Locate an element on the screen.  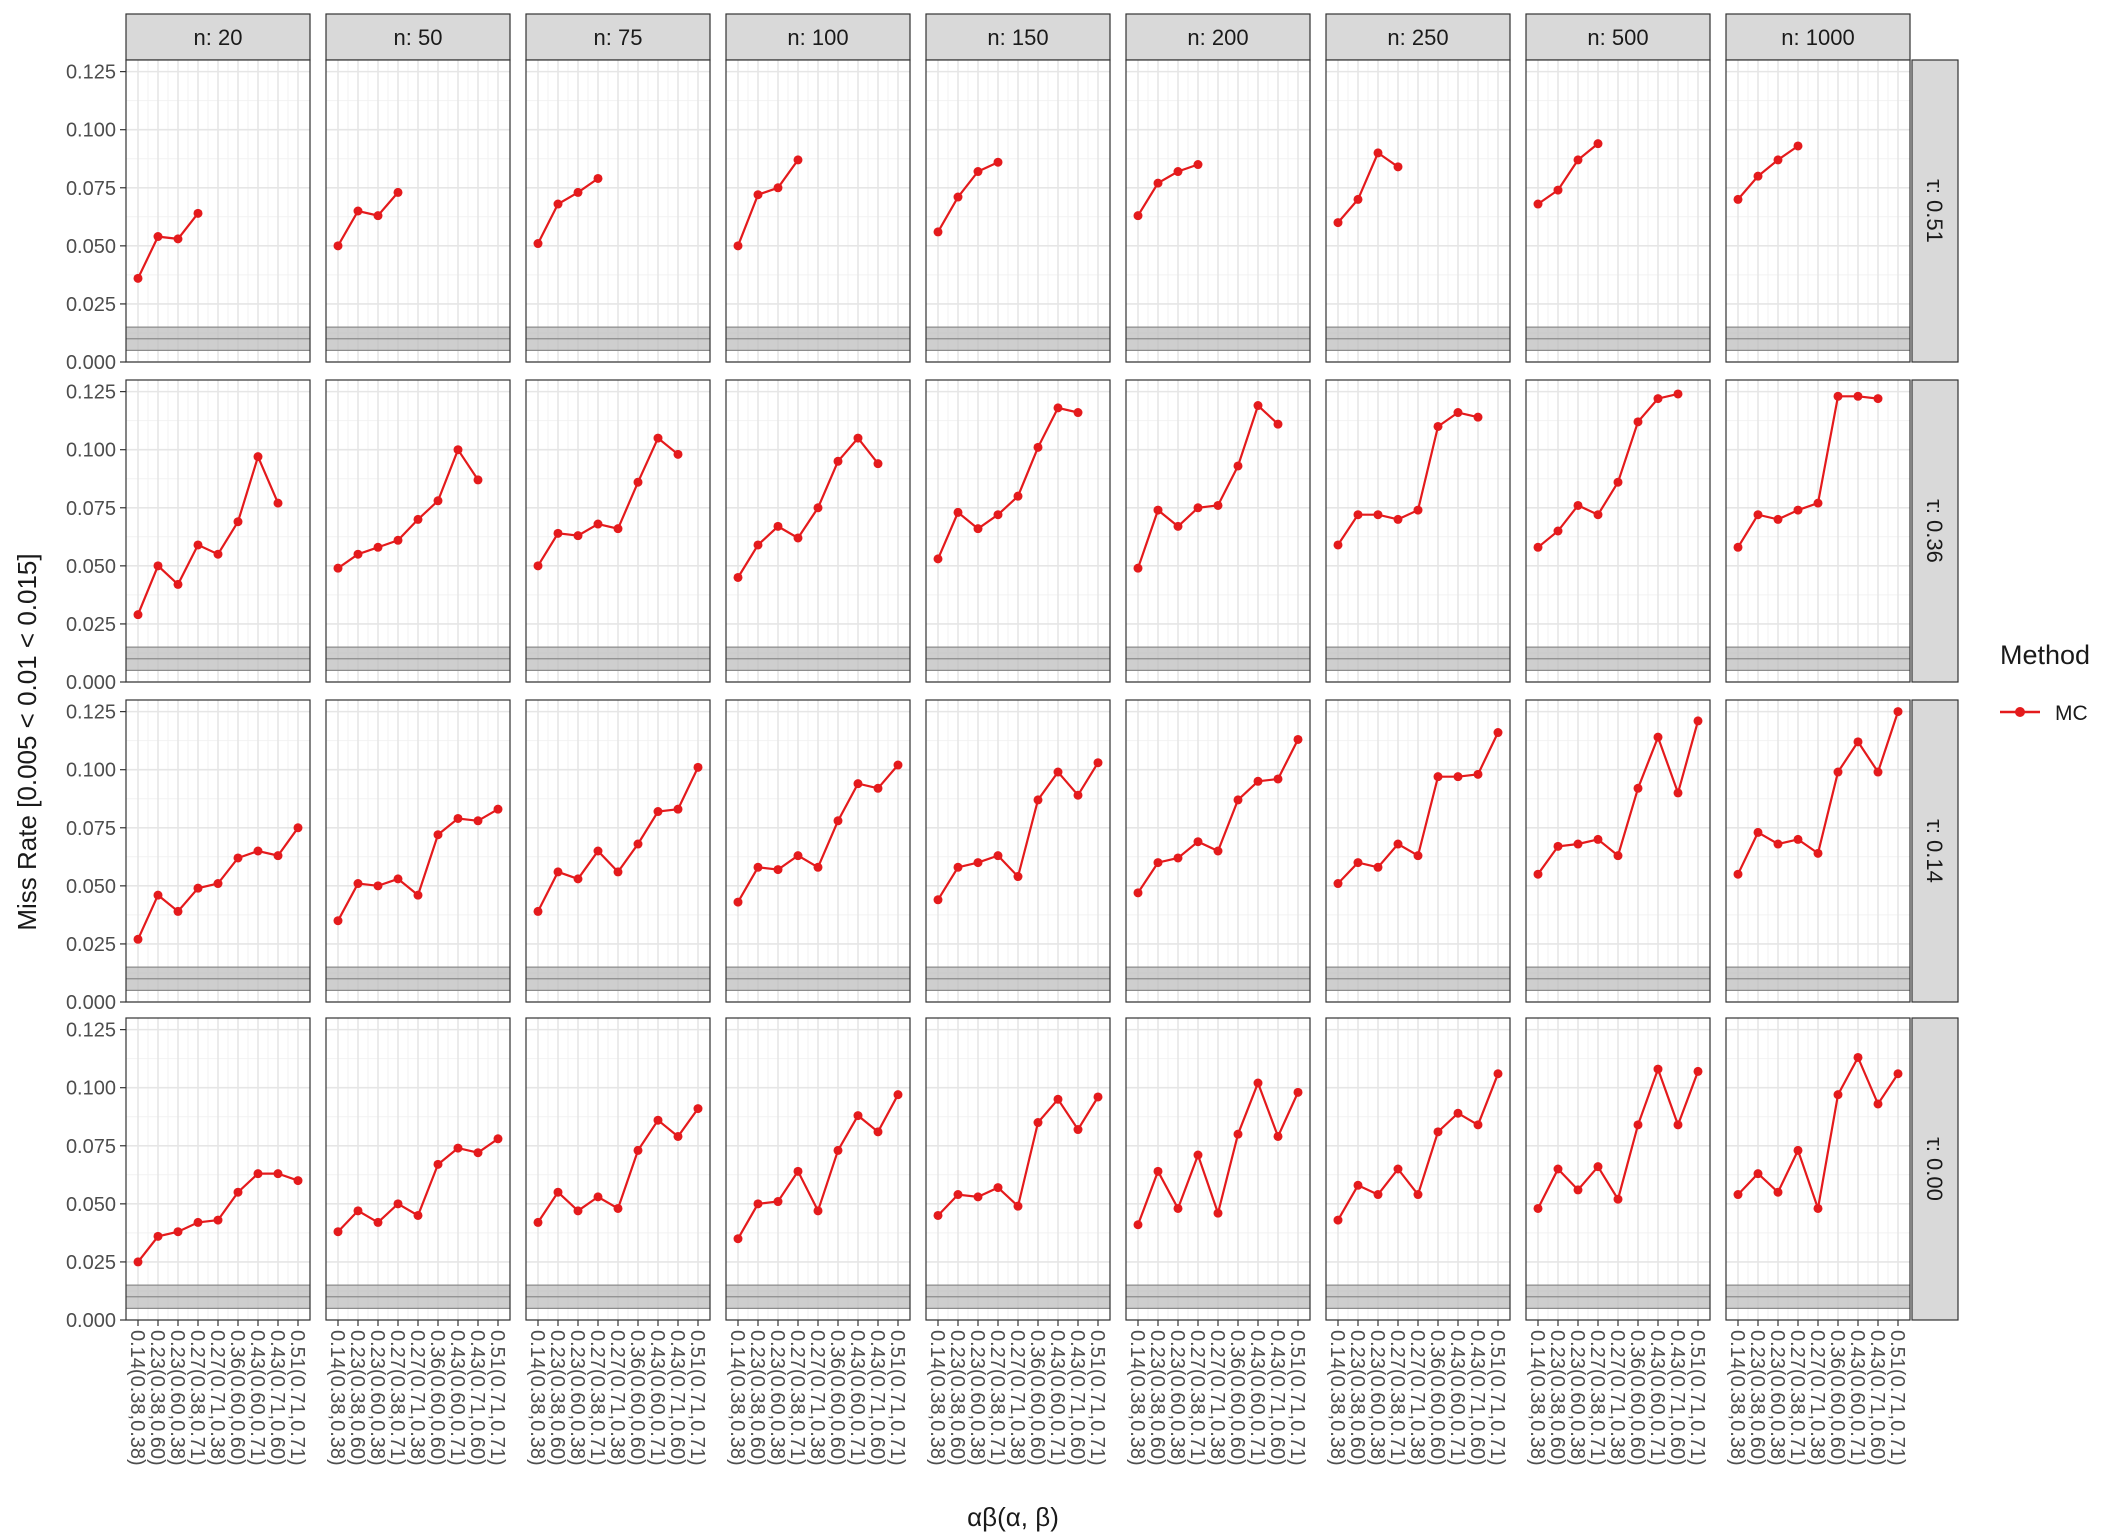
col-strip: n: 250 is located at coordinates (1418, 37).